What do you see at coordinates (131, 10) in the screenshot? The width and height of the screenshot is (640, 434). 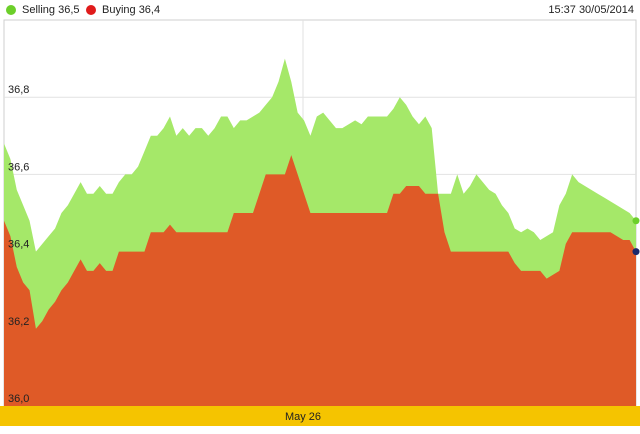 I see `legend-buying-label: Buying 36,4` at bounding box center [131, 10].